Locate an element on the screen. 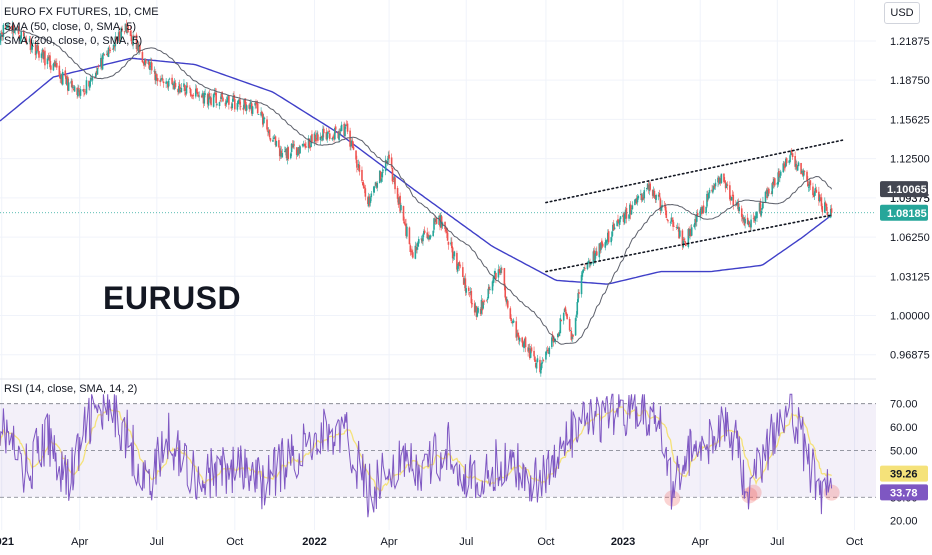 Image resolution: width=932 pixels, height=555 pixels. last-price-tag: 1.08185 is located at coordinates (904, 212).